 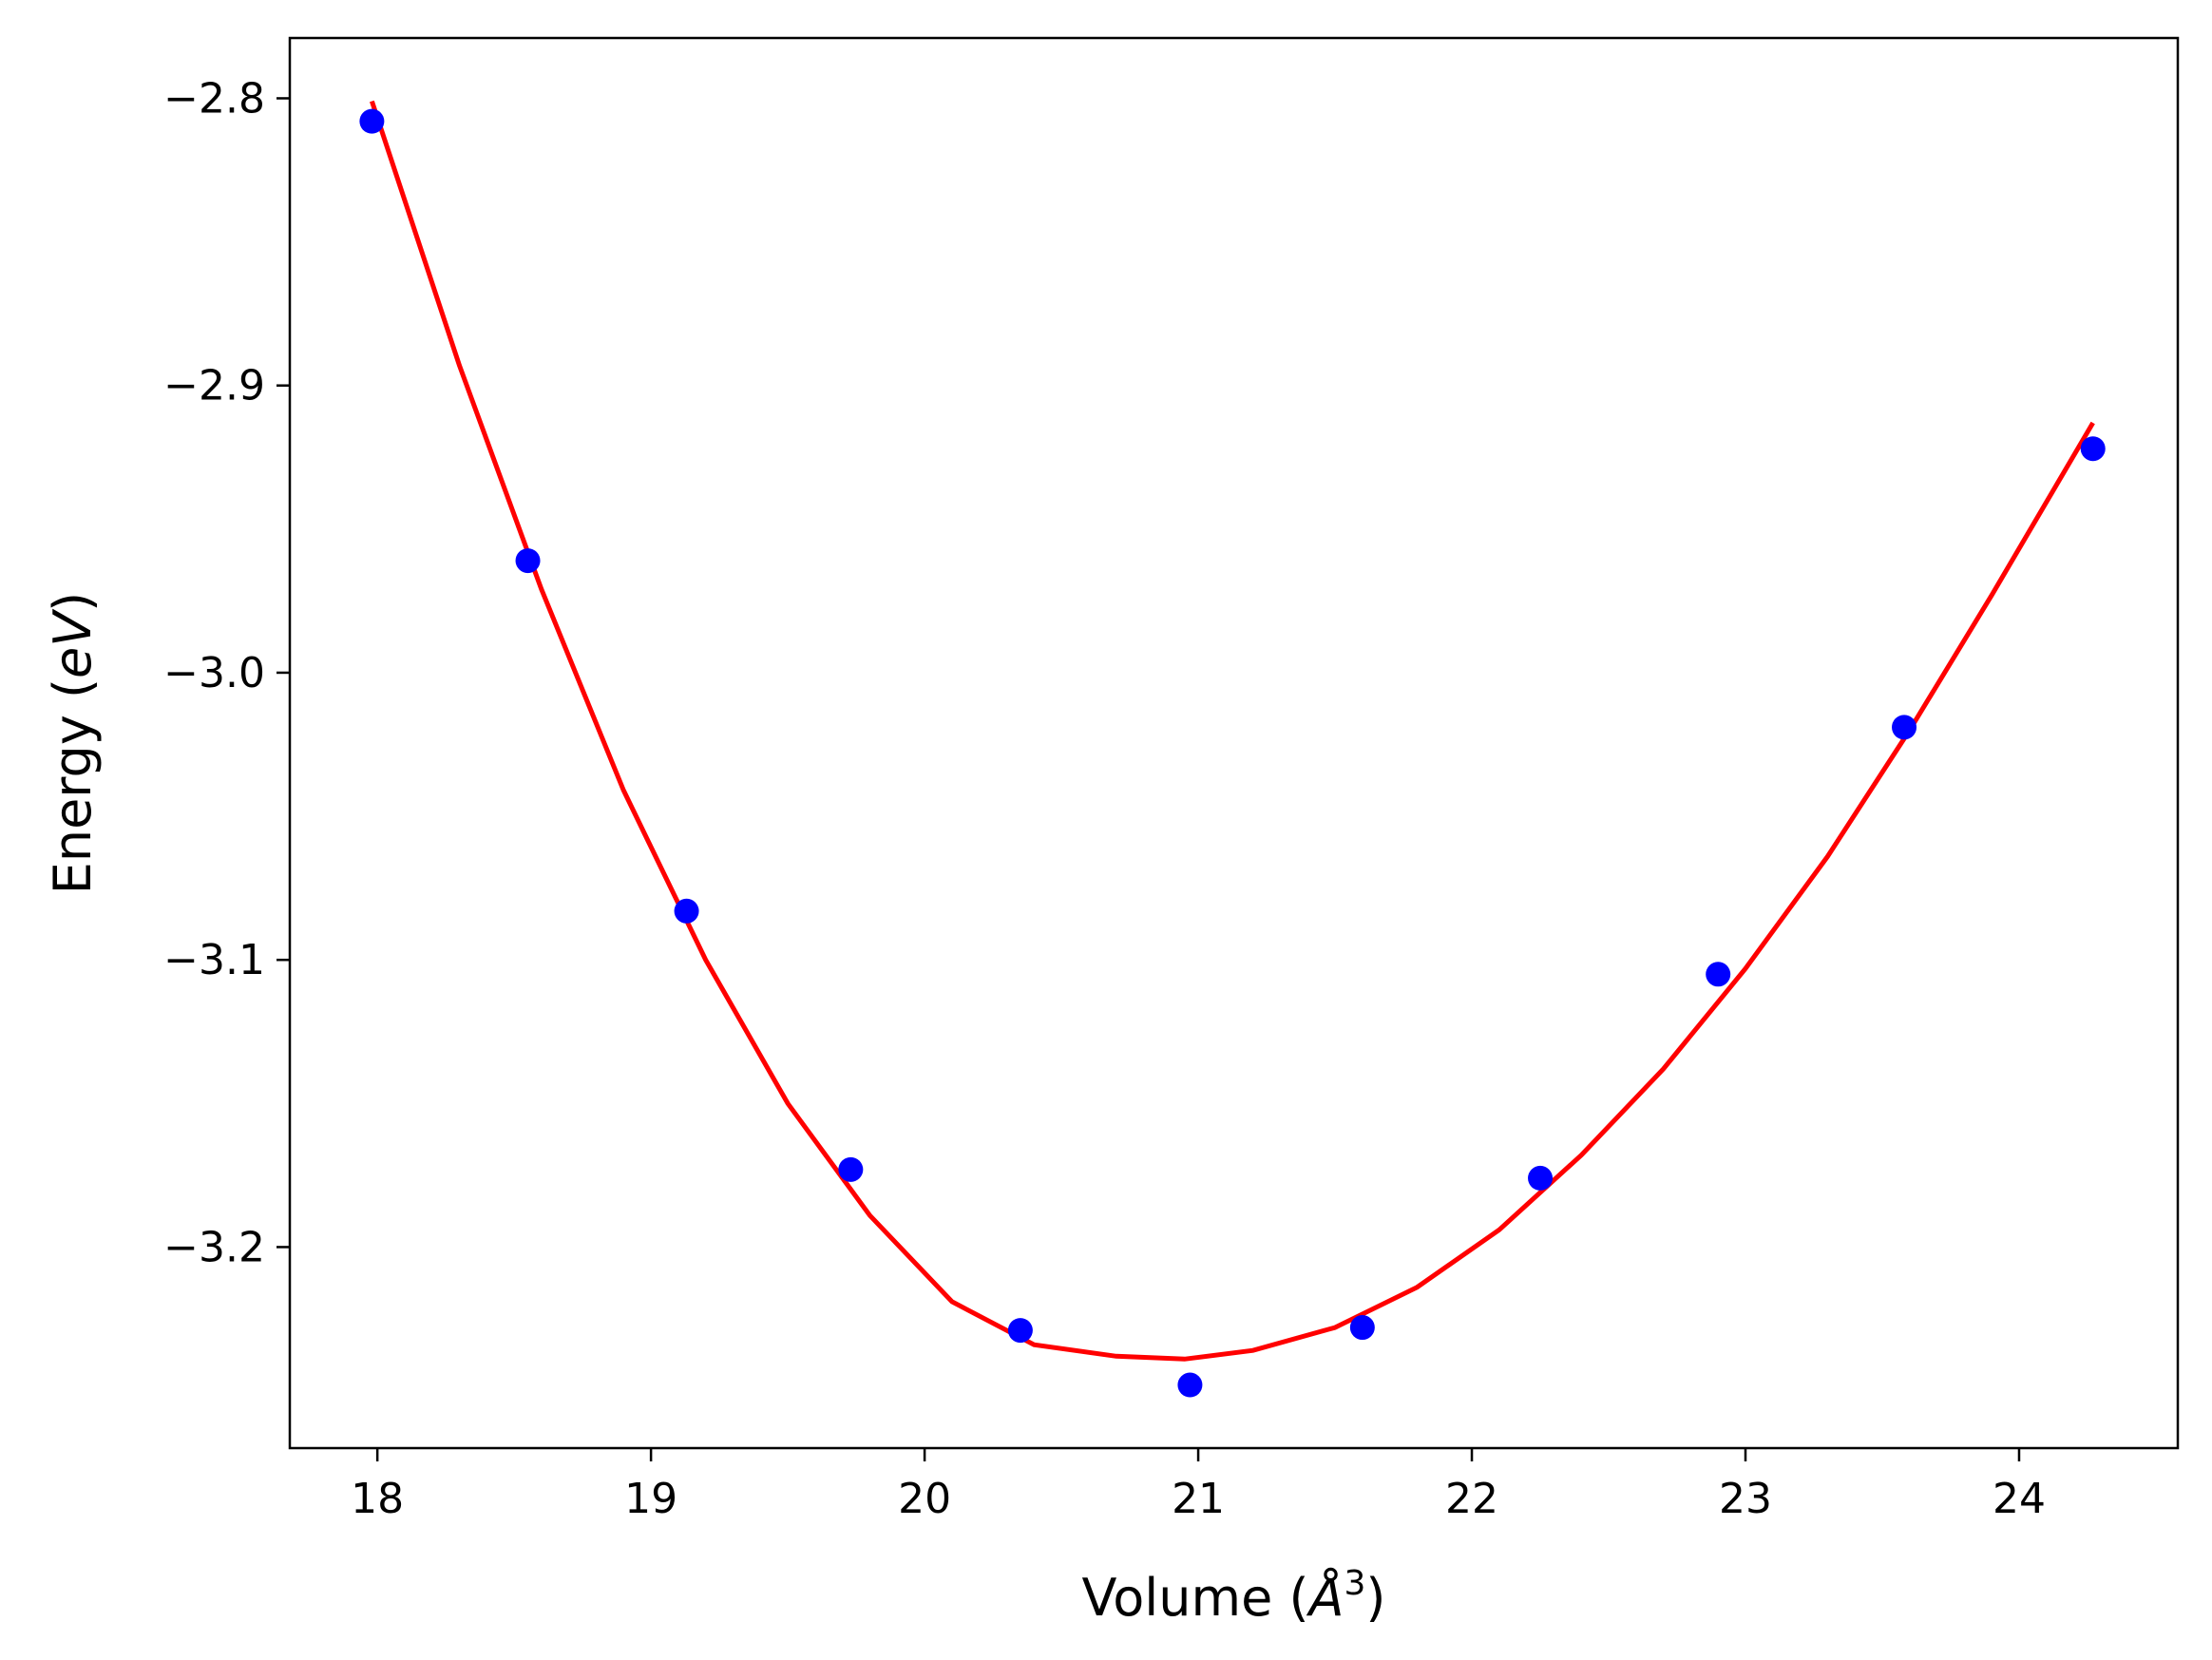 What do you see at coordinates (1325, 1597) in the screenshot?
I see `x-axis-title-symbol: Å` at bounding box center [1325, 1597].